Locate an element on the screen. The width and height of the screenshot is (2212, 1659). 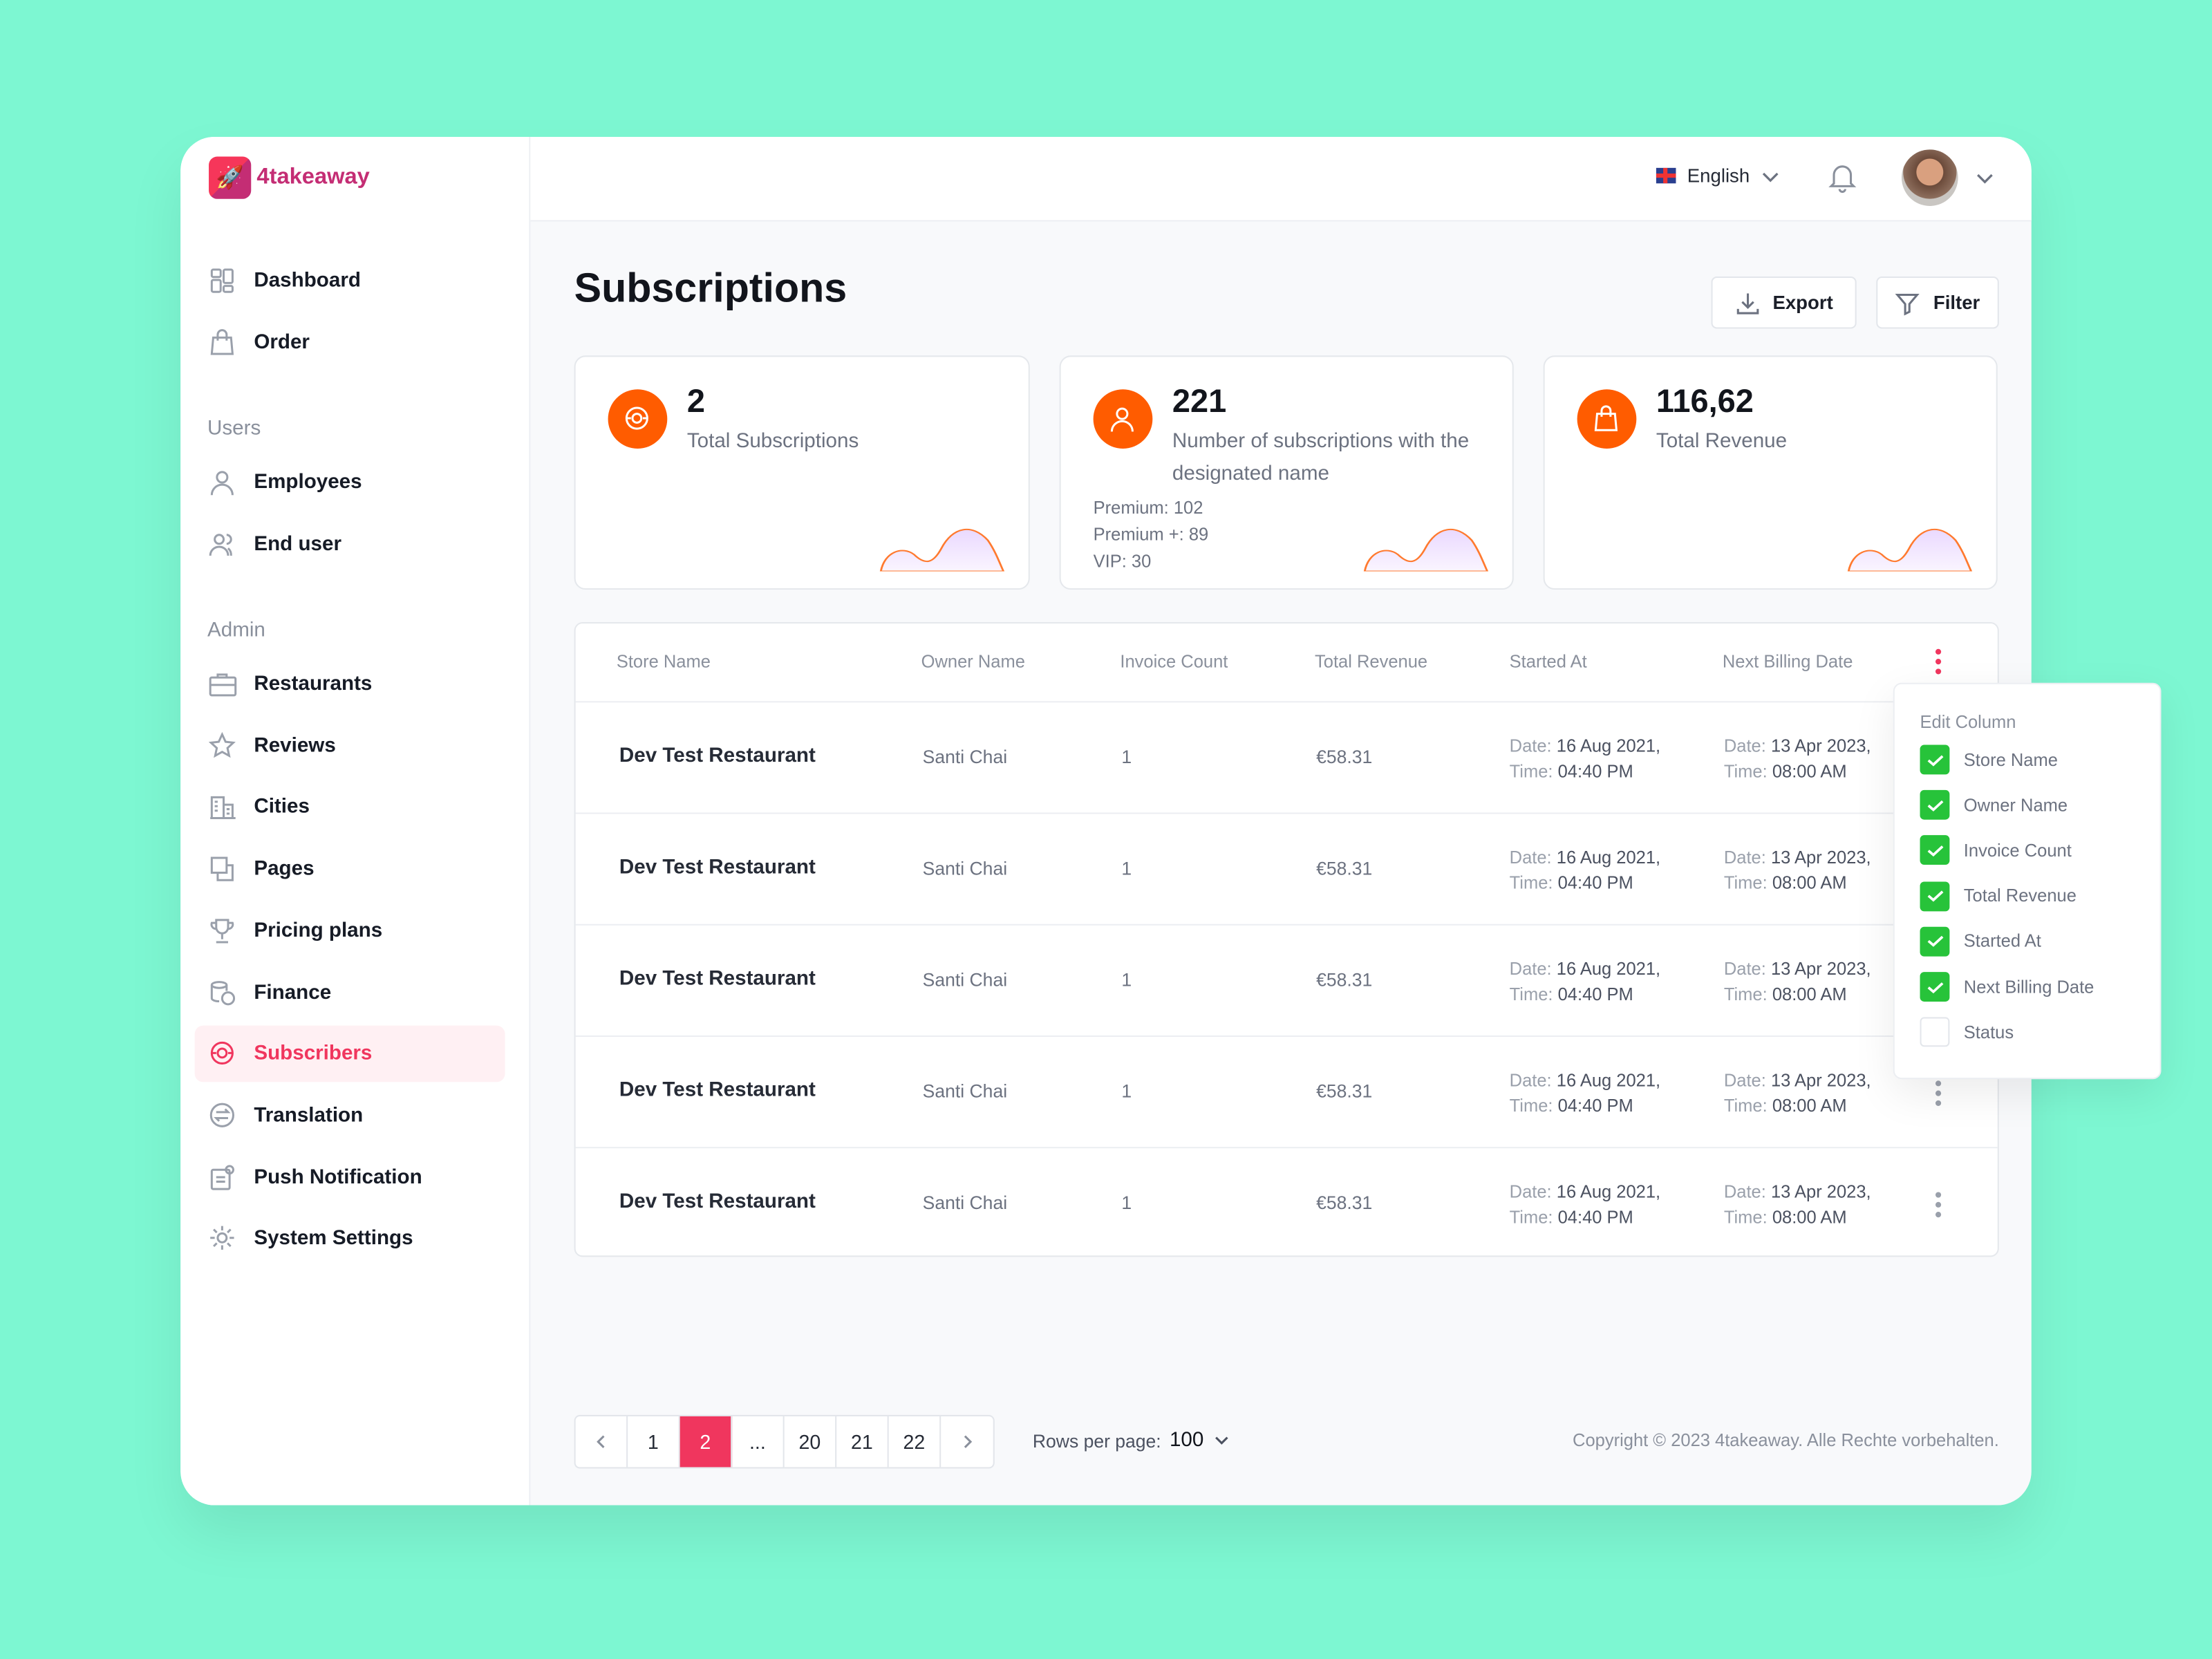
column-toggle-label: Next Billing Date is located at coordinates (2028, 987).